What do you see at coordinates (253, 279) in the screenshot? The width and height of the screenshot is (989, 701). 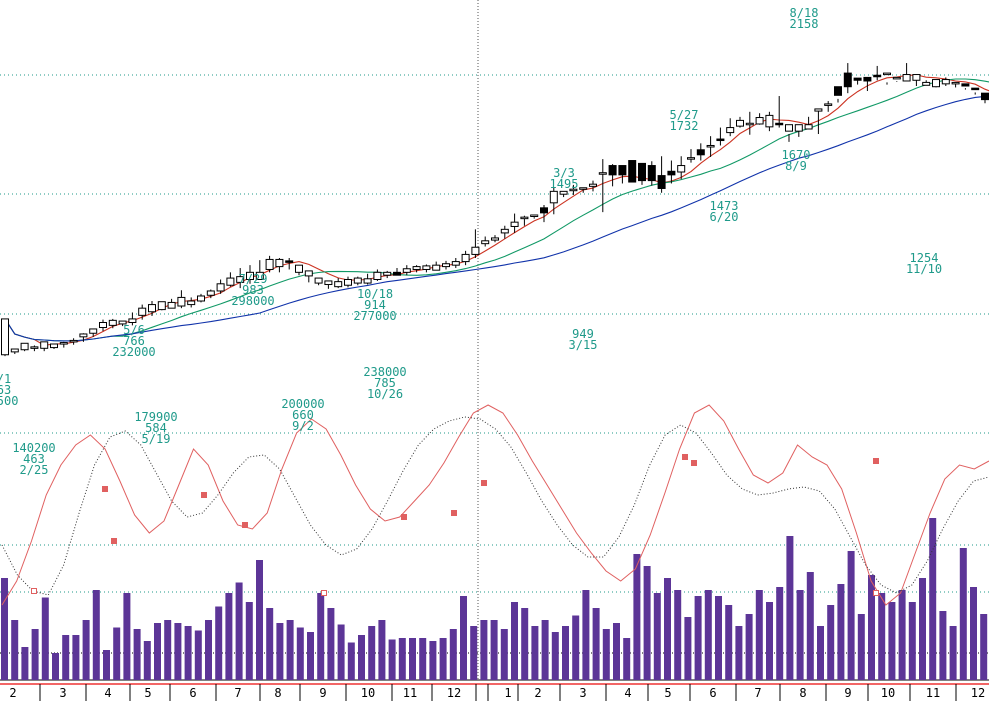 I see `price-annotation-line: 7/29` at bounding box center [253, 279].